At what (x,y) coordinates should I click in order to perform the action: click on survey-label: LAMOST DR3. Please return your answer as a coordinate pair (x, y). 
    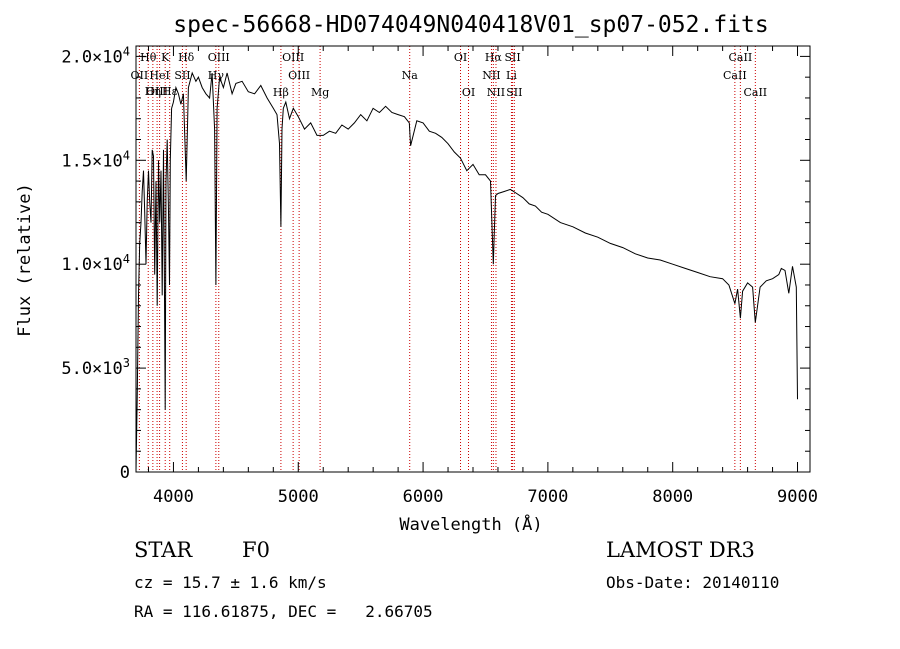
    Looking at the image, I should click on (680, 550).